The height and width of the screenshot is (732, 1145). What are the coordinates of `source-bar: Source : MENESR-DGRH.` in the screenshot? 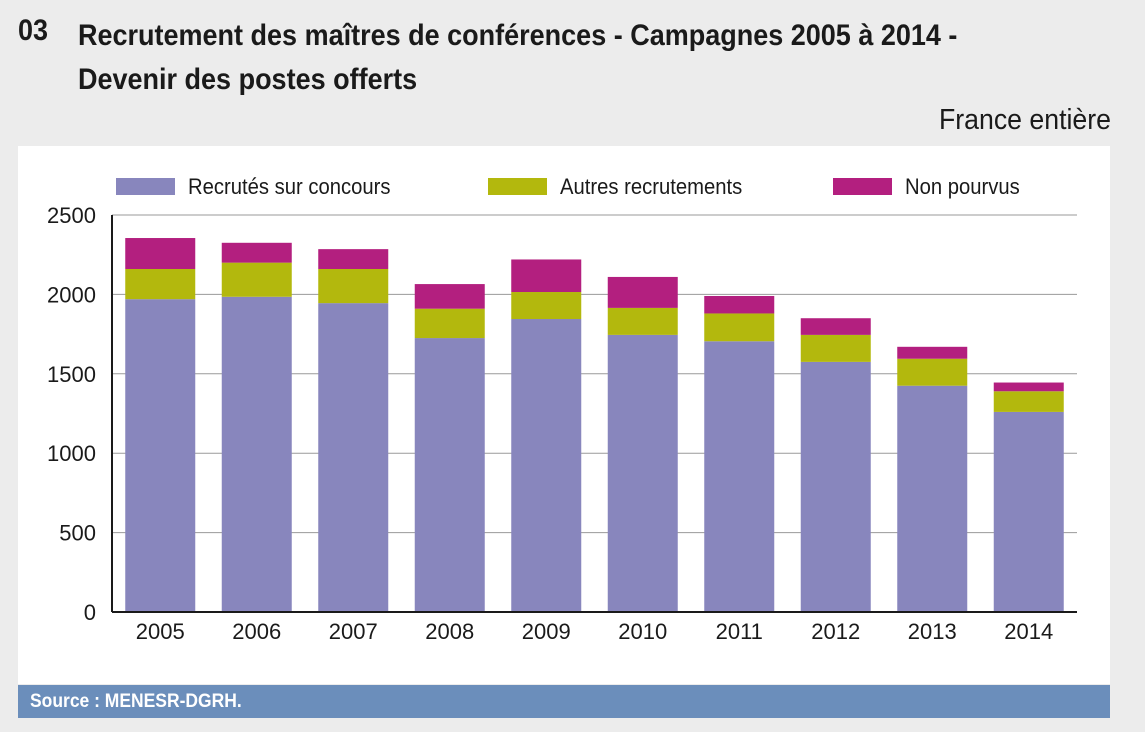 It's located at (564, 701).